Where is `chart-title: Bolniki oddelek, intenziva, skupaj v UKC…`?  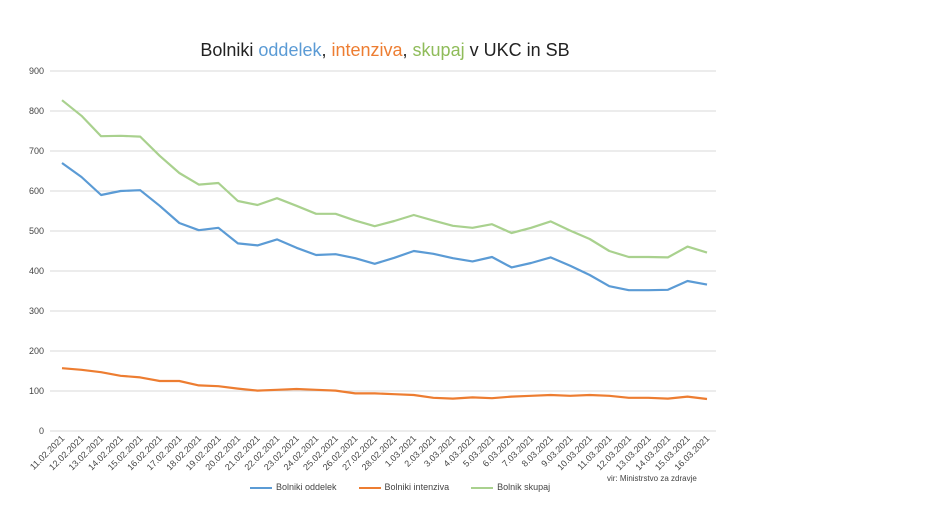
chart-title: Bolniki oddelek, intenziva, skupaj v UKC… is located at coordinates (385, 50).